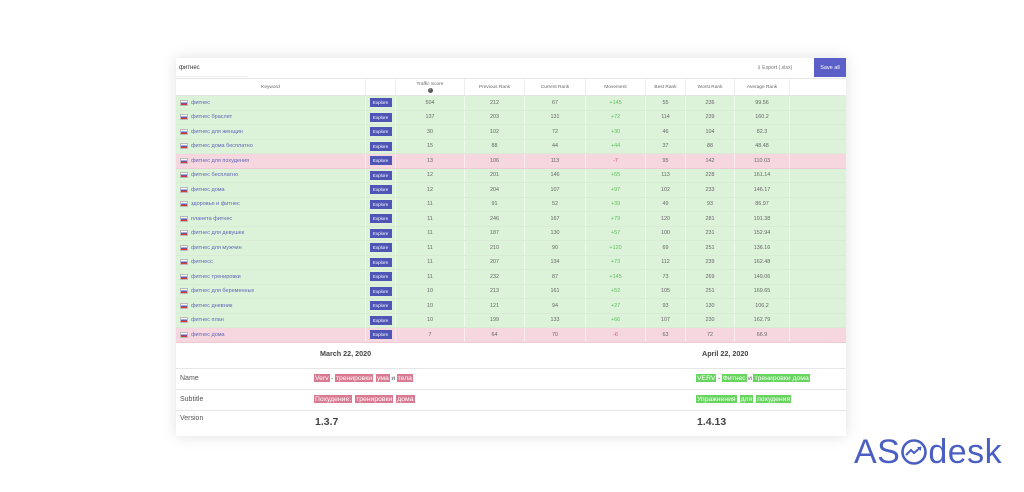  Describe the element at coordinates (775, 68) in the screenshot. I see `export-link: ⭳ Export (.xlsx)` at that location.